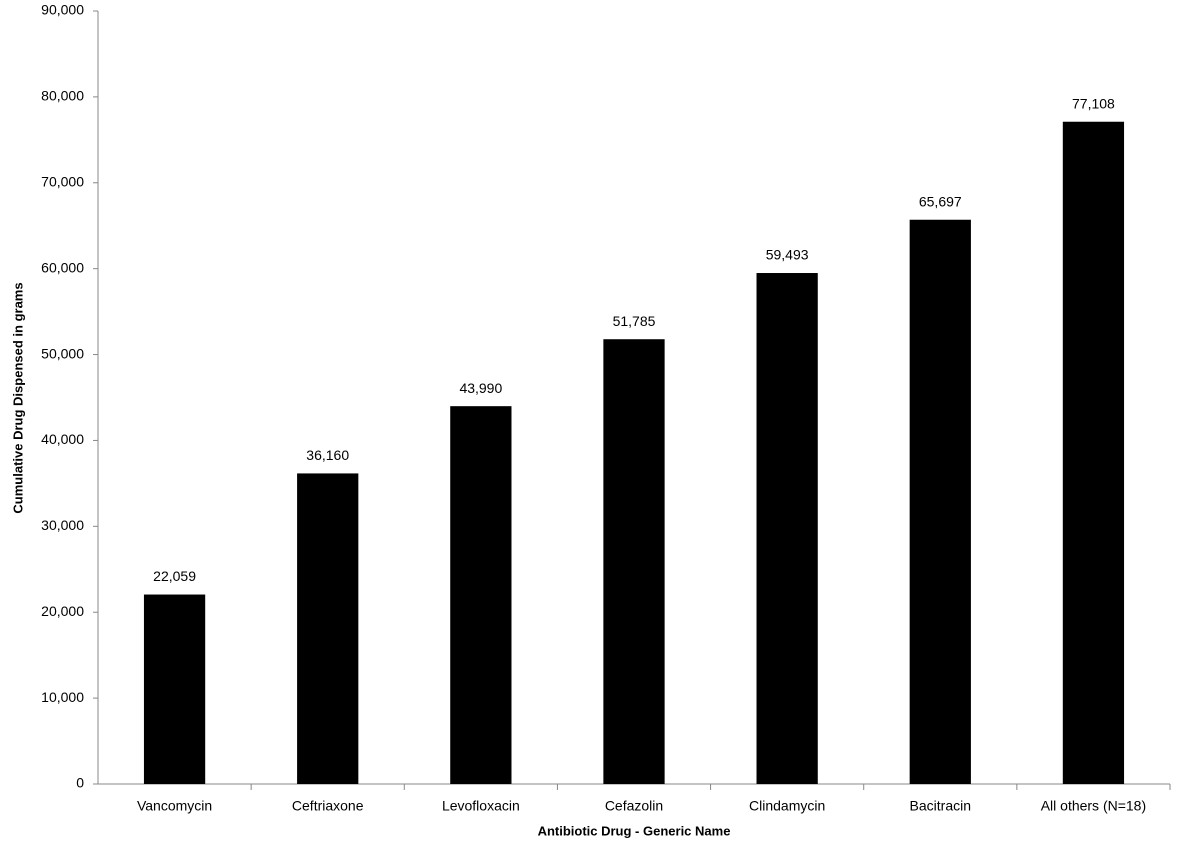 The width and height of the screenshot is (1180, 854). I want to click on y-tick-label: 20,000, so click(62, 611).